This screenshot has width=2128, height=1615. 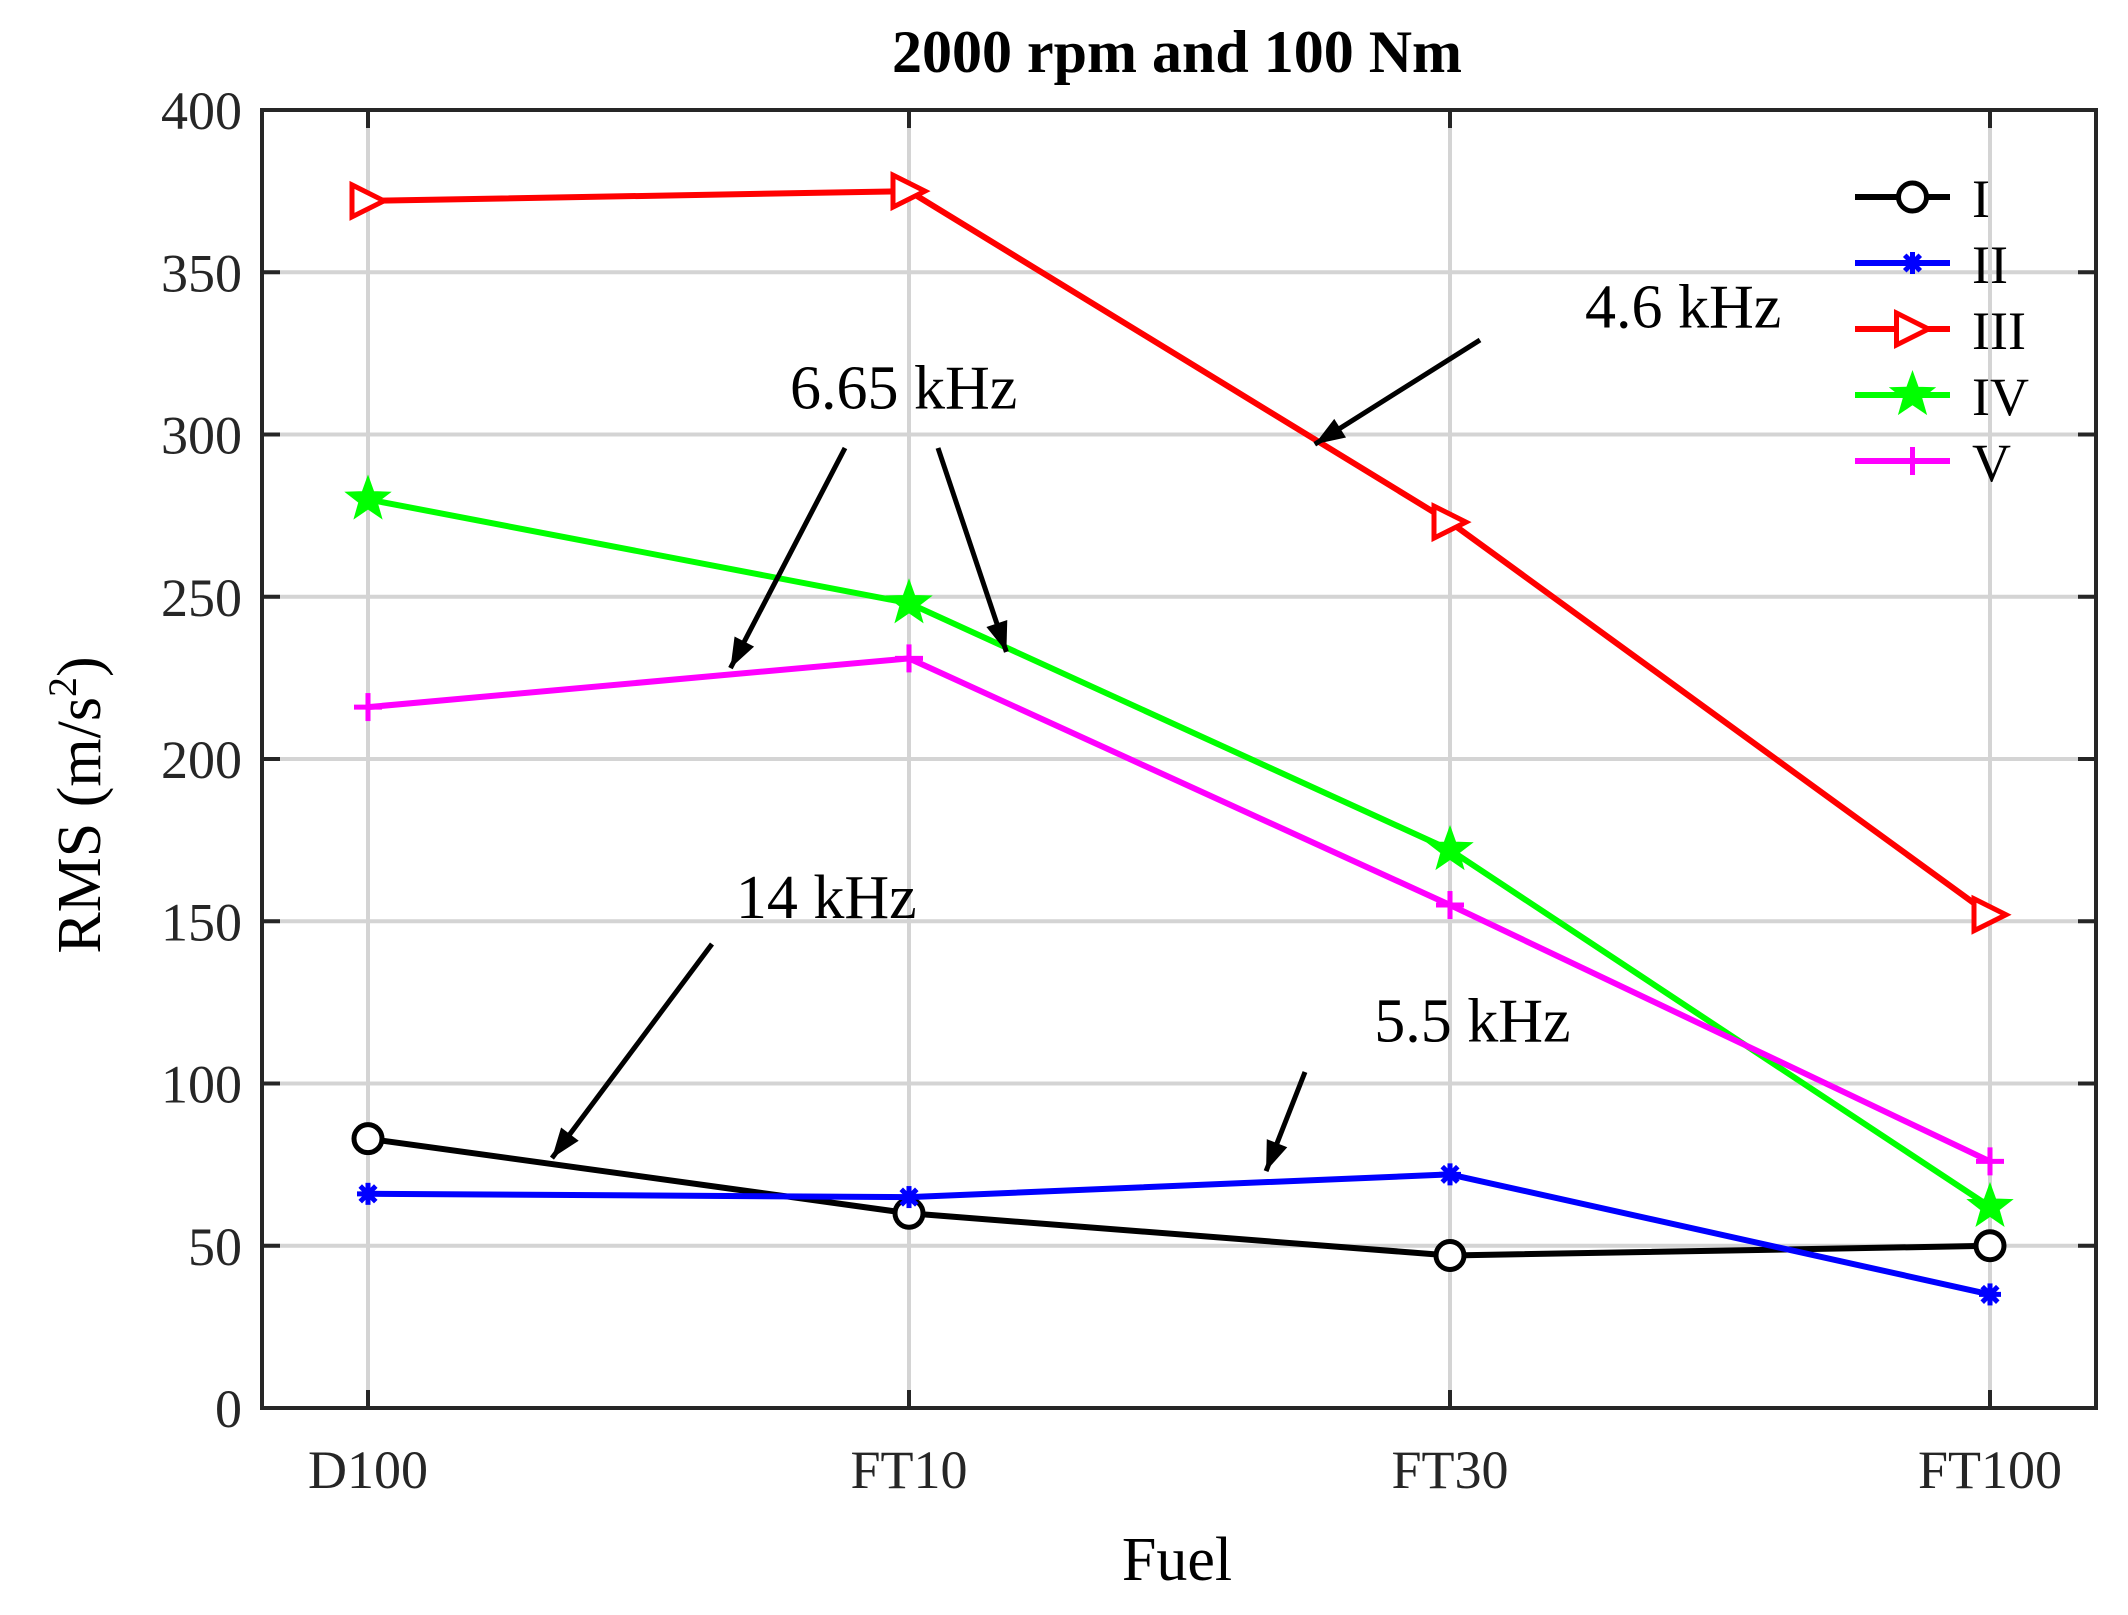 I want to click on legend-entry-V: V, so click(x=1933, y=463).